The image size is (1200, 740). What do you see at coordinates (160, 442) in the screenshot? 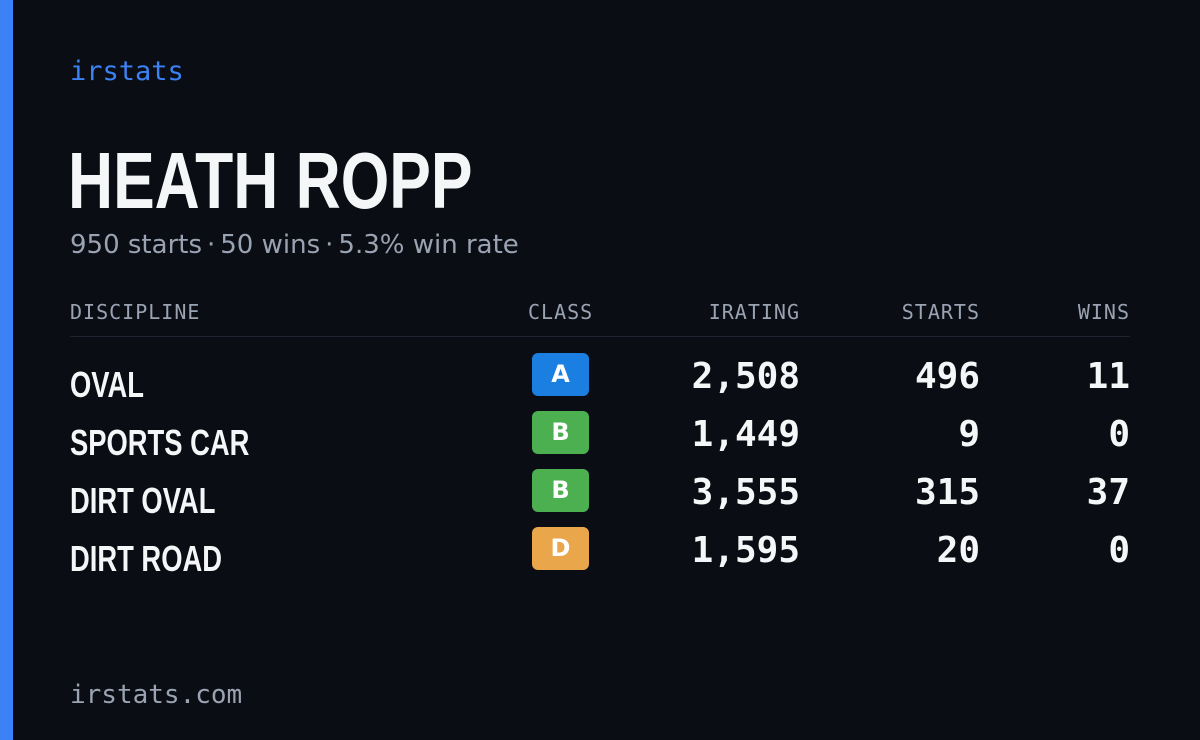
I see `discipline-label: SPORTS CAR` at bounding box center [160, 442].